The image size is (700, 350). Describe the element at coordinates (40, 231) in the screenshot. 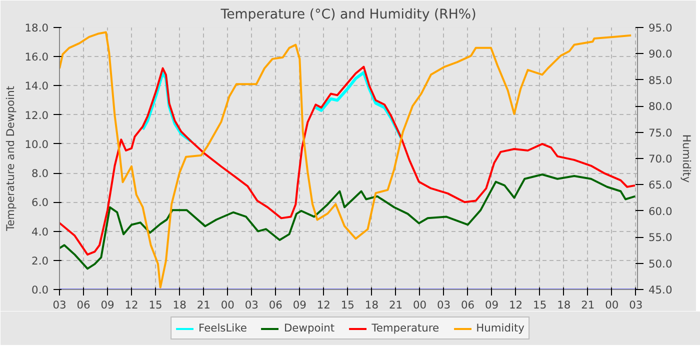

I see `y-tick-label: 4.0` at that location.